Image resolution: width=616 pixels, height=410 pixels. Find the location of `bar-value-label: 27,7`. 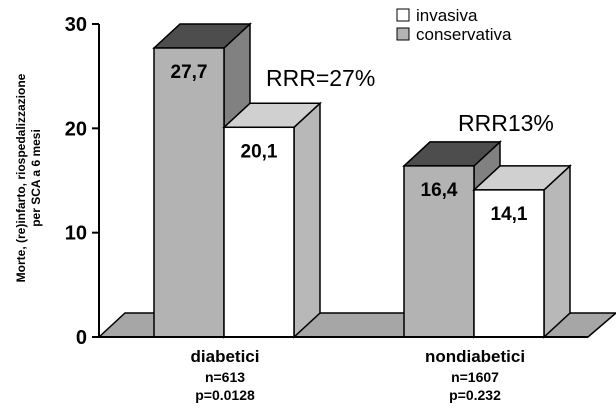

bar-value-label: 27,7 is located at coordinates (189, 72).